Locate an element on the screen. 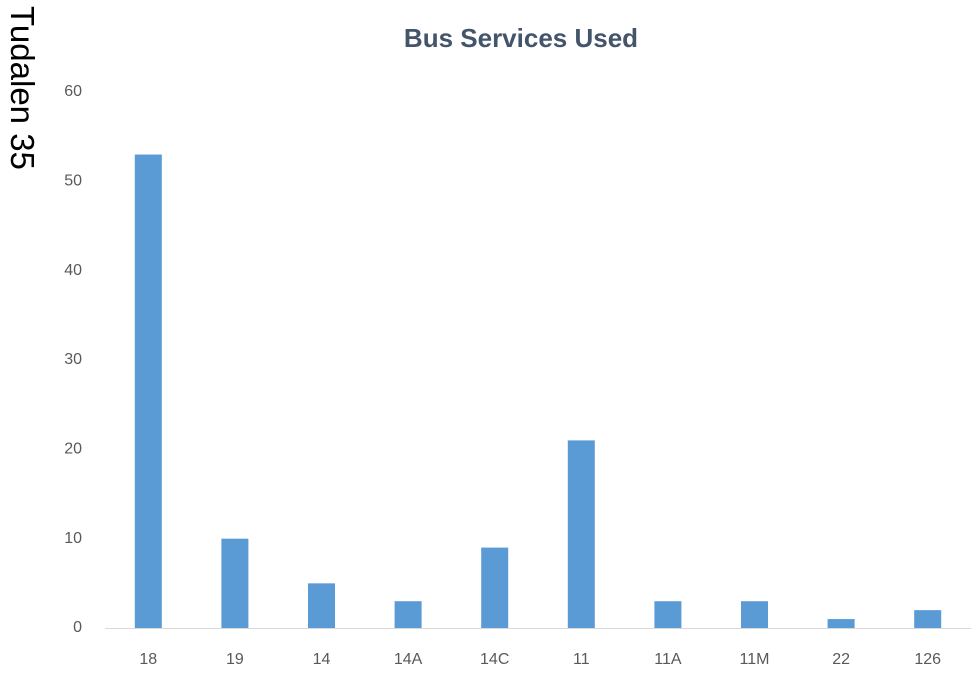 This screenshot has height=674, width=971. chart-title: Bus Services Used is located at coordinates (521, 38).